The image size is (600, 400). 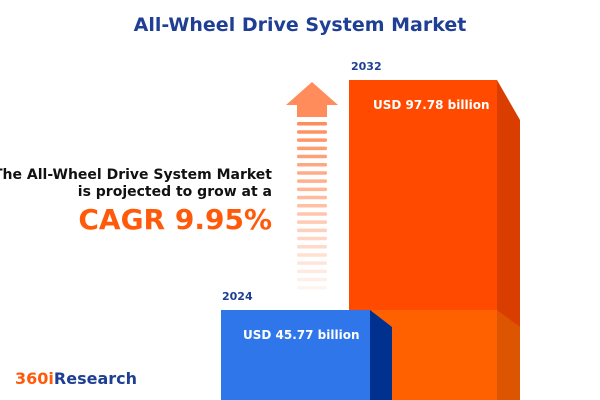 I want to click on headline-line-1: The All-Wheel Drive System Market, so click(x=136, y=175).